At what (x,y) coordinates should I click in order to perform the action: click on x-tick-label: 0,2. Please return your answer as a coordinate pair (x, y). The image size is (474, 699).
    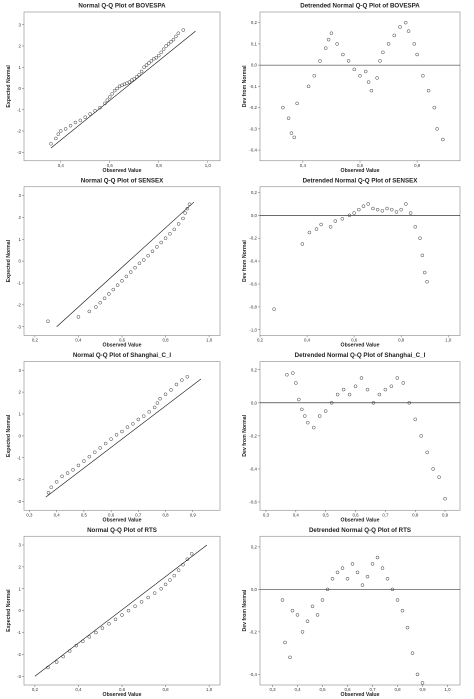
    Looking at the image, I should click on (260, 340).